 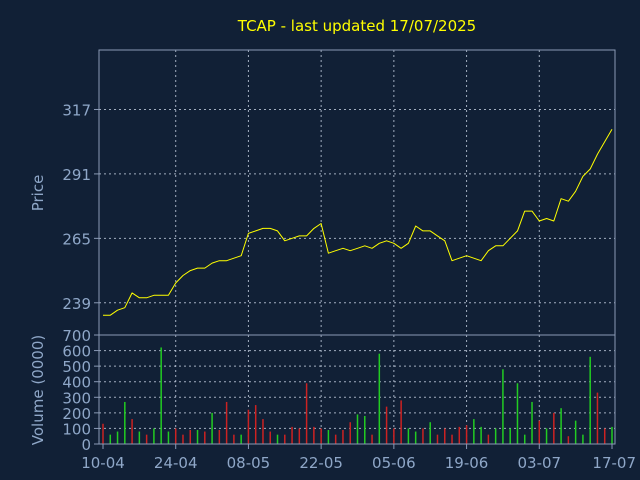 I want to click on volume-tick-label: 500, so click(x=76, y=367).